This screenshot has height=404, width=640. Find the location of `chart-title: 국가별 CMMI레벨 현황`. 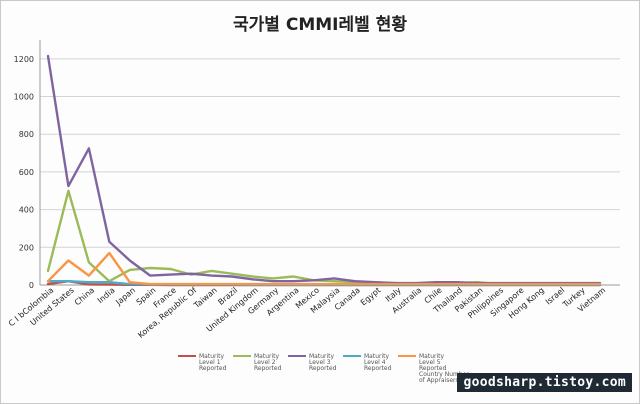

chart-title: 국가별 CMMI레벨 현황 is located at coordinates (320, 25).